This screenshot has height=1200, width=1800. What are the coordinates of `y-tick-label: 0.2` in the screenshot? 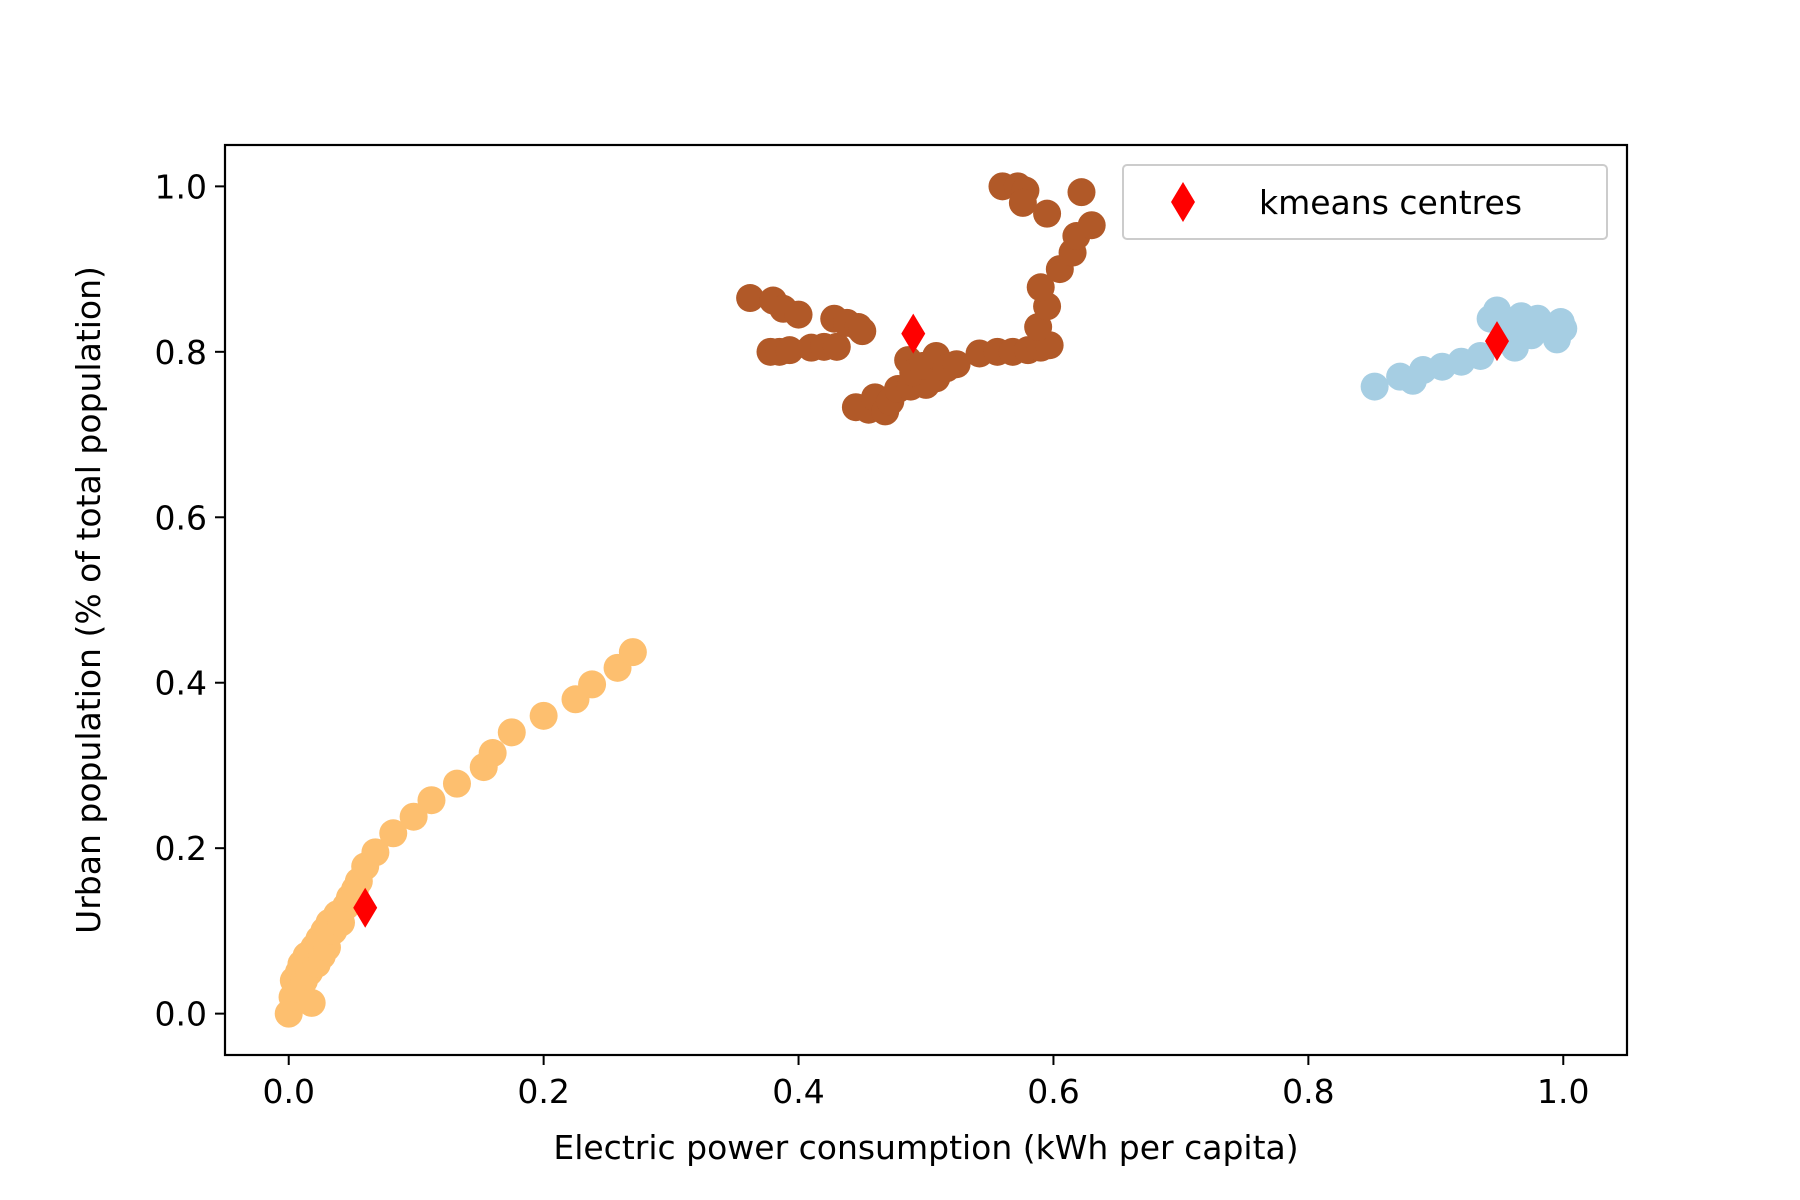 It's located at (181, 848).